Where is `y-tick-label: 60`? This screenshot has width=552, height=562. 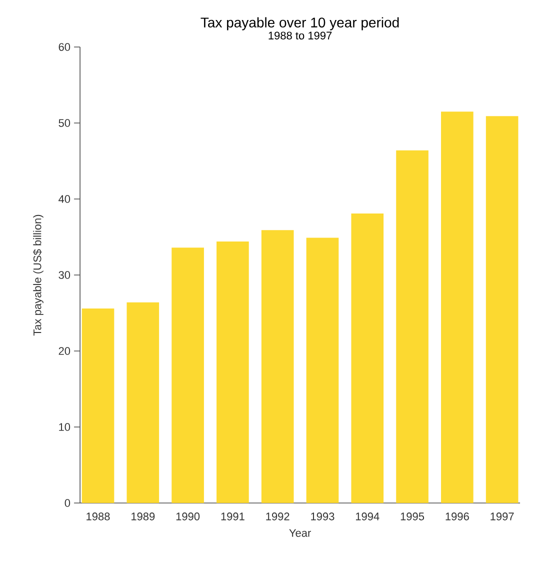
y-tick-label: 60 is located at coordinates (64, 47).